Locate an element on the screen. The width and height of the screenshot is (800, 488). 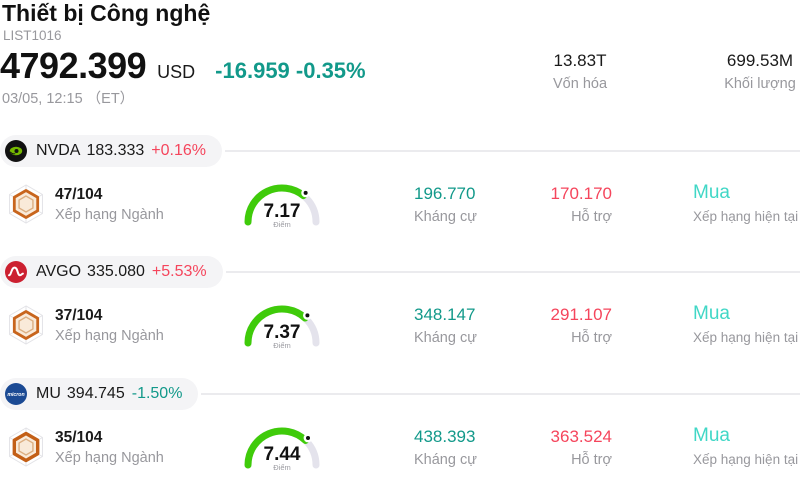
stock-price: 335.080 is located at coordinates (116, 271).